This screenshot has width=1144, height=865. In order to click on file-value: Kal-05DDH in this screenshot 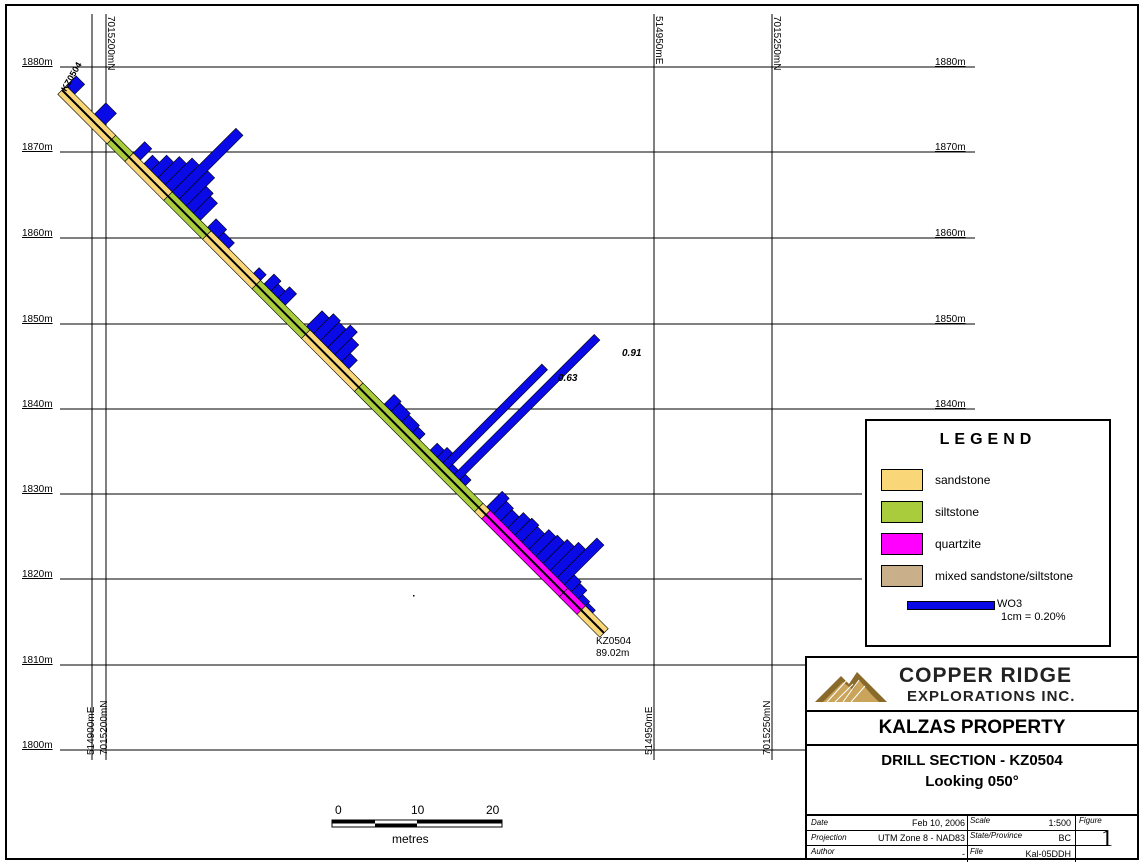, I will do `click(1048, 854)`.